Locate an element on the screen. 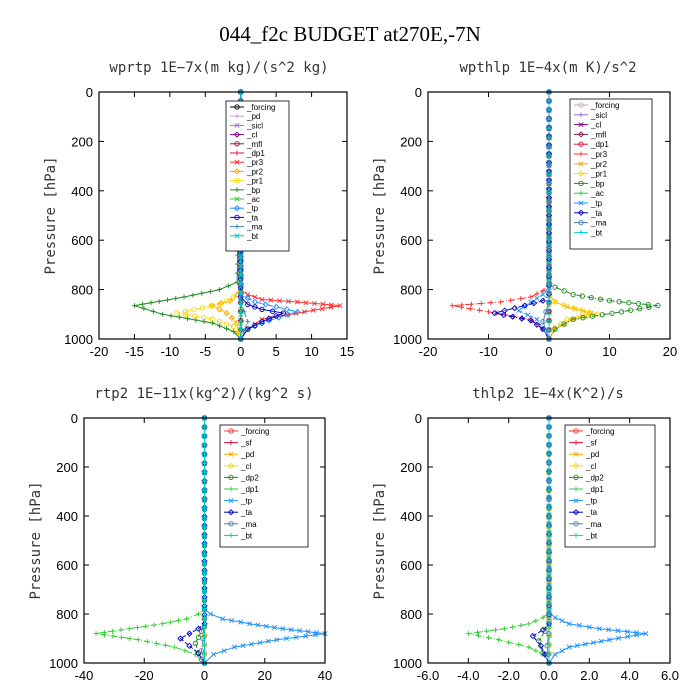  x-tick-label: -20 is located at coordinates (428, 351).